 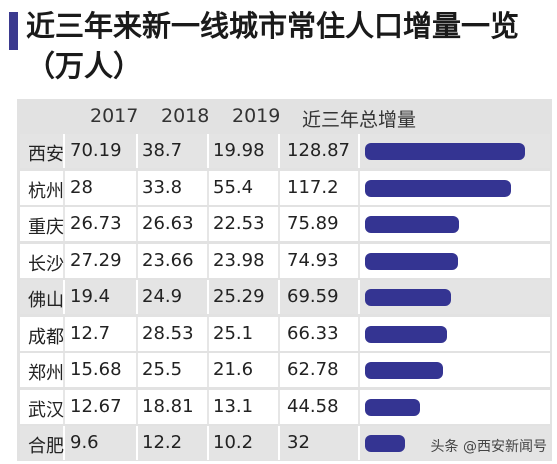 I want to click on table-row: 武汉 12.67 18.81 13.1 44.58, so click(x=285, y=406).